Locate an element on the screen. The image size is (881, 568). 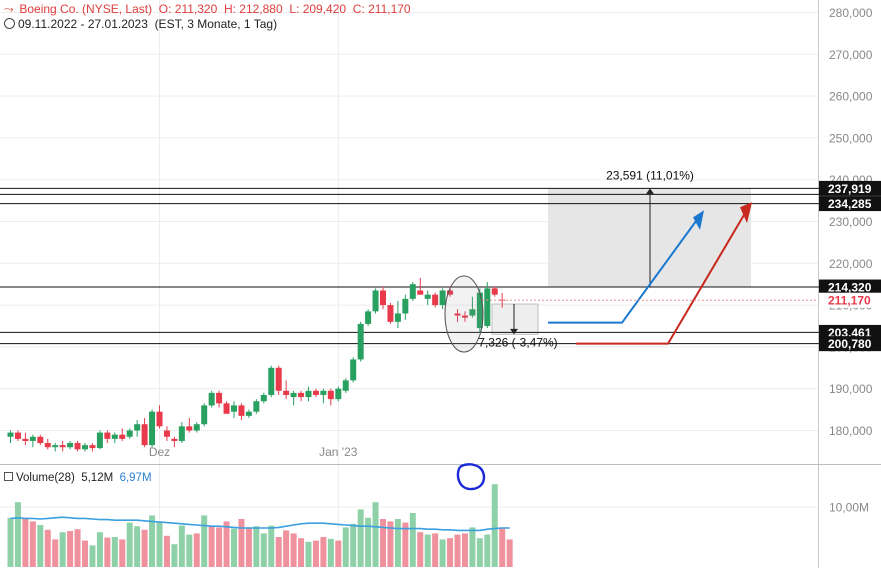
price-tag-label: 211,170 is located at coordinates (849, 301).